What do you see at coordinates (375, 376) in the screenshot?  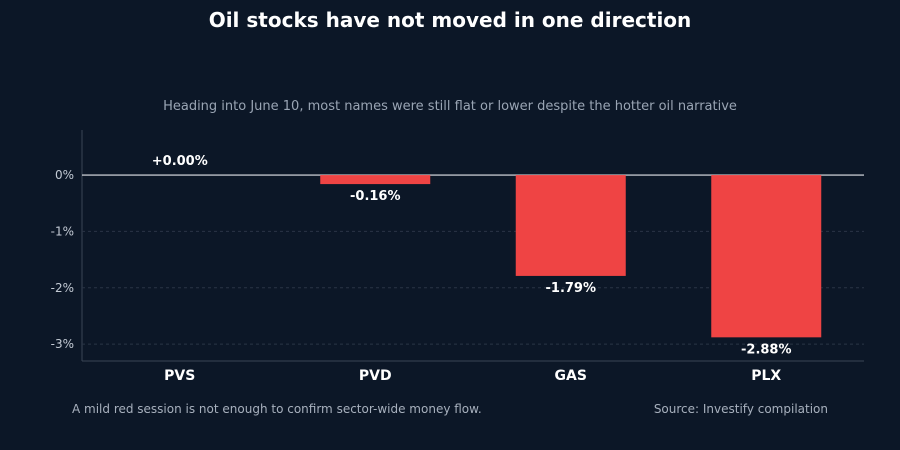 I see `category-label: PVD` at bounding box center [375, 376].